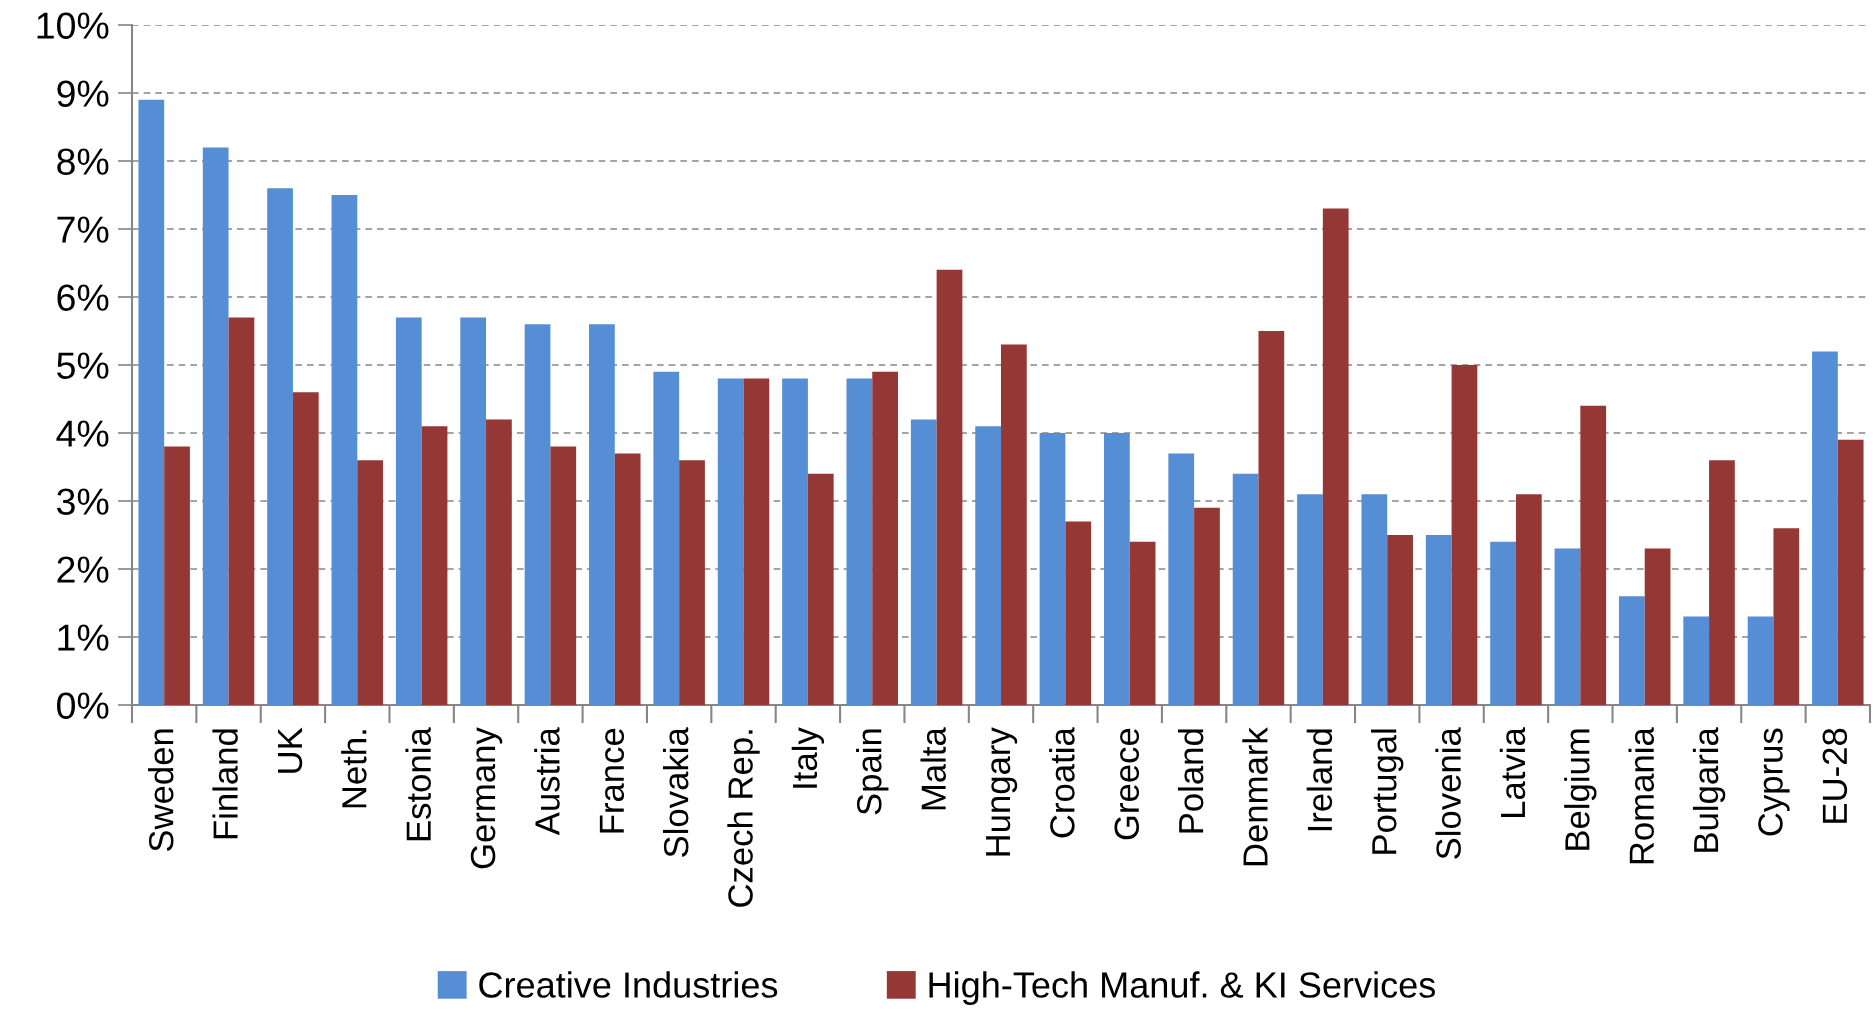  What do you see at coordinates (83, 705) in the screenshot?
I see `y-tick-label: 0%` at bounding box center [83, 705].